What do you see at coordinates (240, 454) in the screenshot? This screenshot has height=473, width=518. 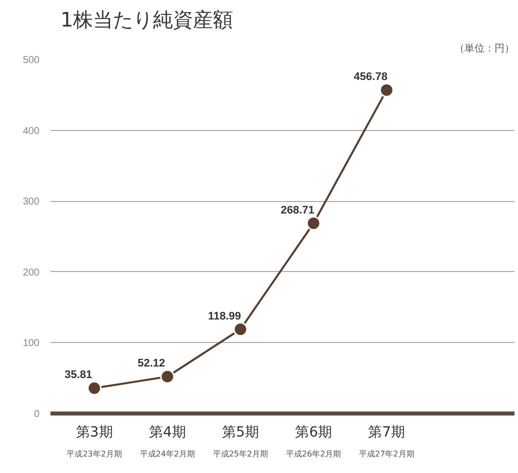 I see `text: 平成25年2月期` at bounding box center [240, 454].